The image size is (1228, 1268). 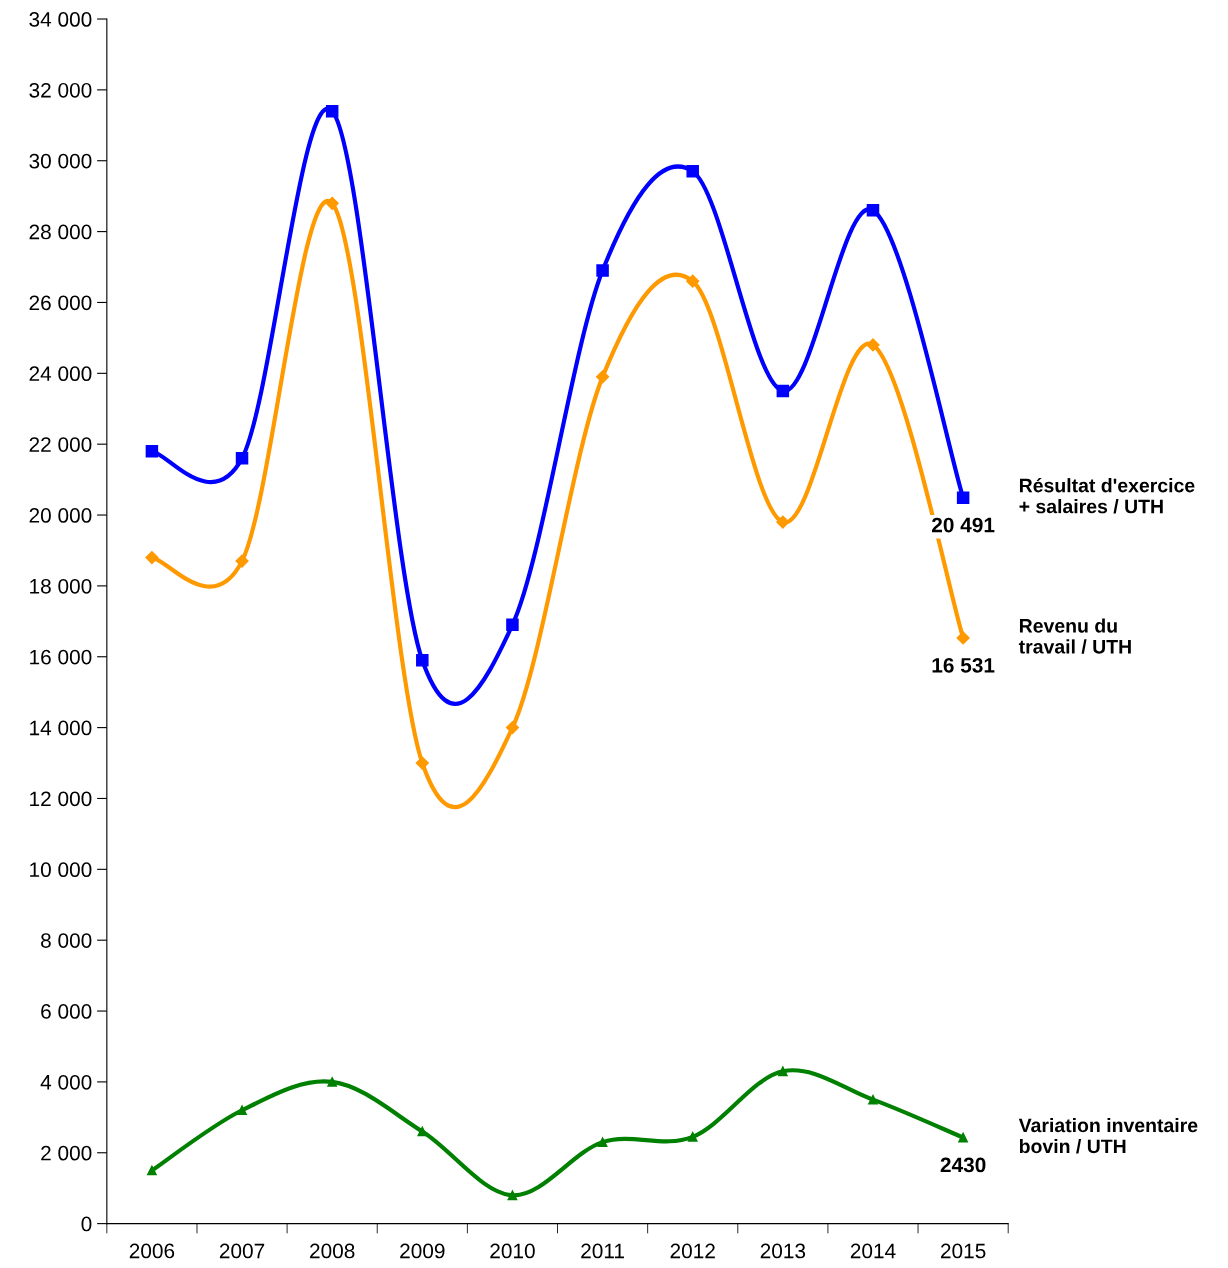 What do you see at coordinates (60, 161) in the screenshot?
I see `y-tick-label: 30 000` at bounding box center [60, 161].